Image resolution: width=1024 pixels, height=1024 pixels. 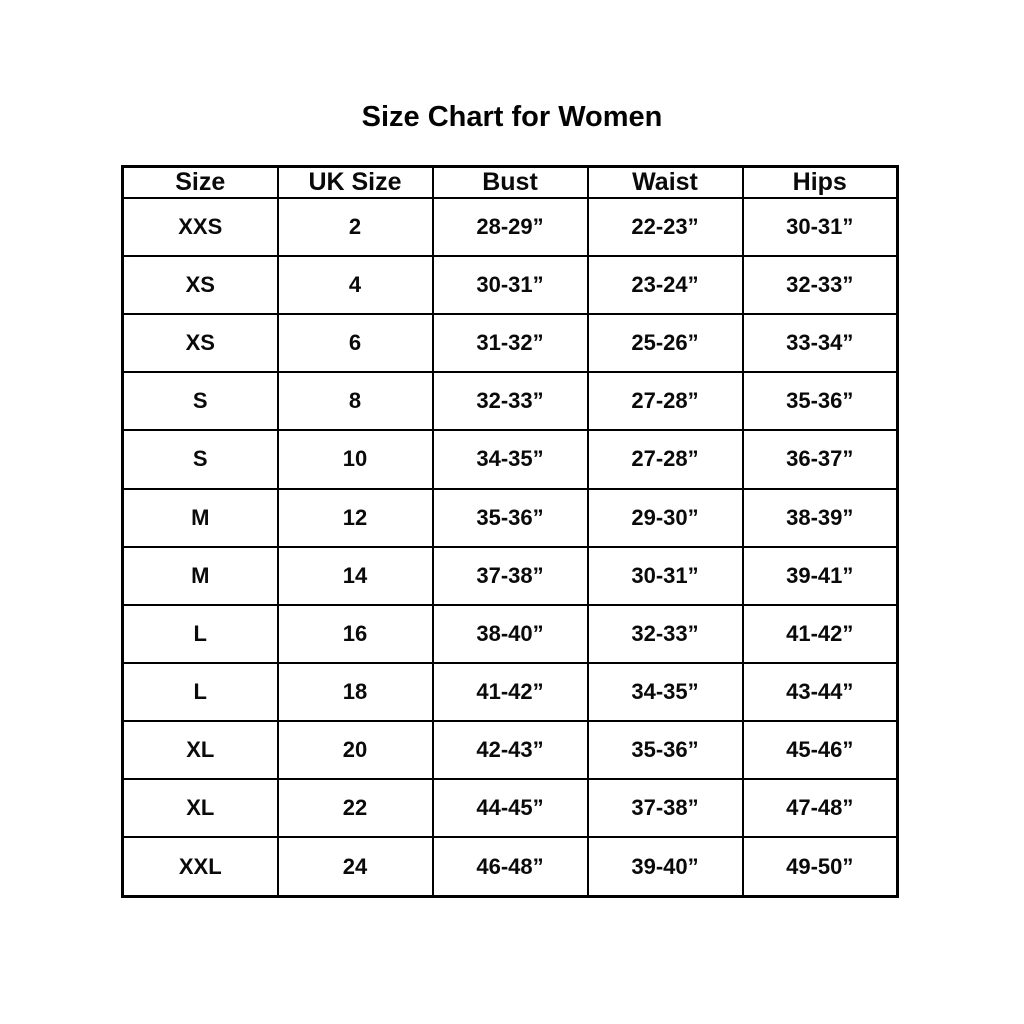 What do you see at coordinates (665, 227) in the screenshot?
I see `waist-cell: 22-23”` at bounding box center [665, 227].